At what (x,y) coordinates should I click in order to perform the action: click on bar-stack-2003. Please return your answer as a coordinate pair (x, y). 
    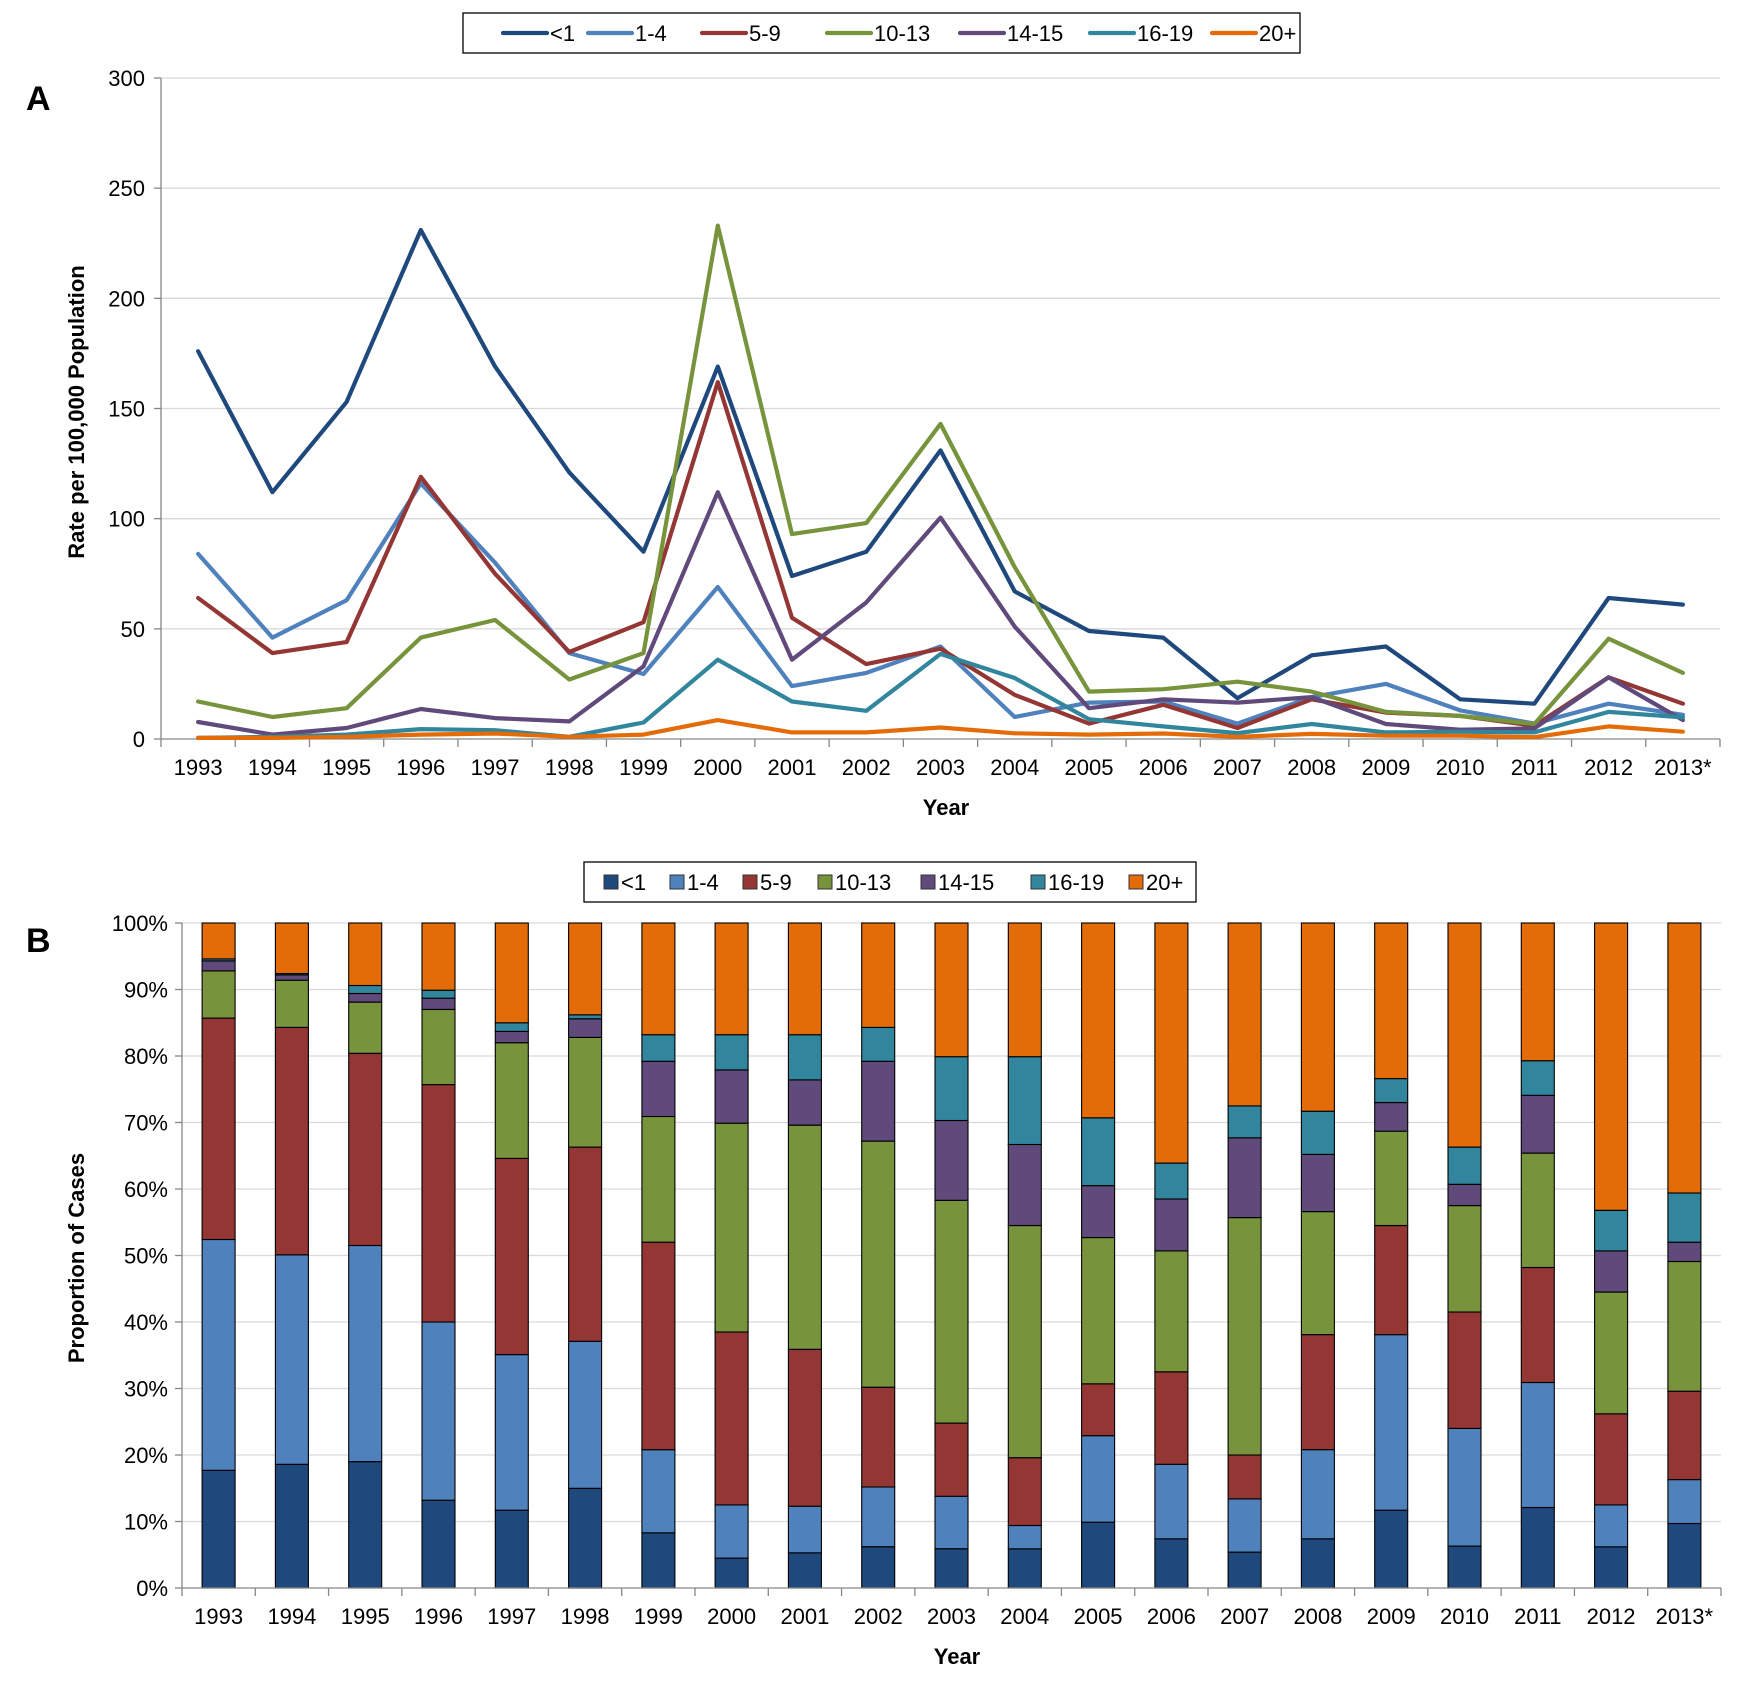
    Looking at the image, I should click on (951, 1255).